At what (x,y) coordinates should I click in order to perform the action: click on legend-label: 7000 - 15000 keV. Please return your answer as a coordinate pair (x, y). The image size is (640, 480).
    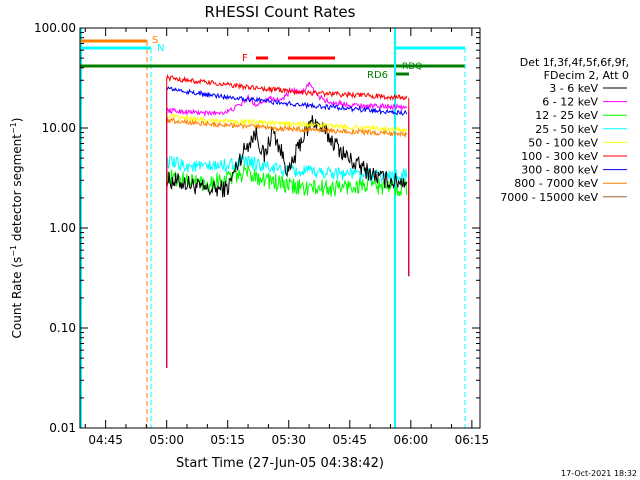
    Looking at the image, I should click on (549, 197).